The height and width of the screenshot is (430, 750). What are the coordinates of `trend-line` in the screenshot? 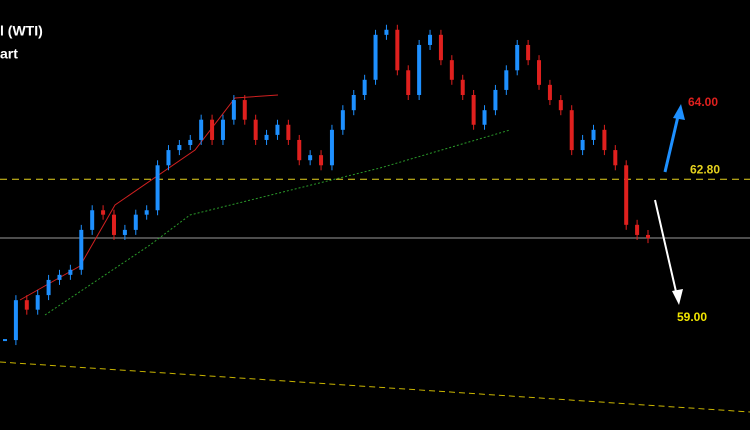 It's located at (375, 387).